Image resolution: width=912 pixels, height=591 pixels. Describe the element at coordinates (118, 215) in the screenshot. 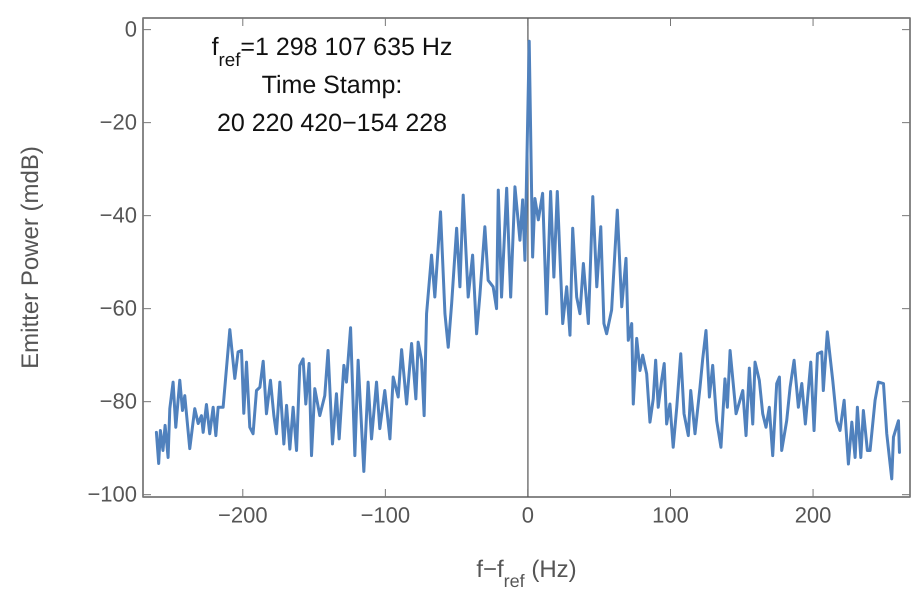

I see `y-tick-label: −40` at that location.